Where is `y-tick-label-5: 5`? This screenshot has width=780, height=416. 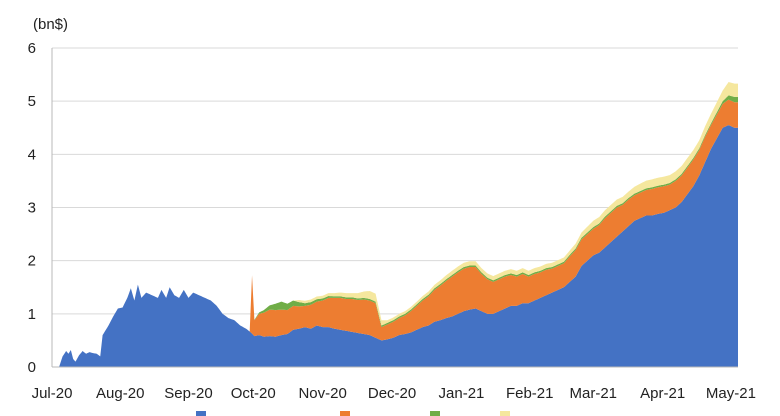 y-tick-label-5: 5 is located at coordinates (32, 101).